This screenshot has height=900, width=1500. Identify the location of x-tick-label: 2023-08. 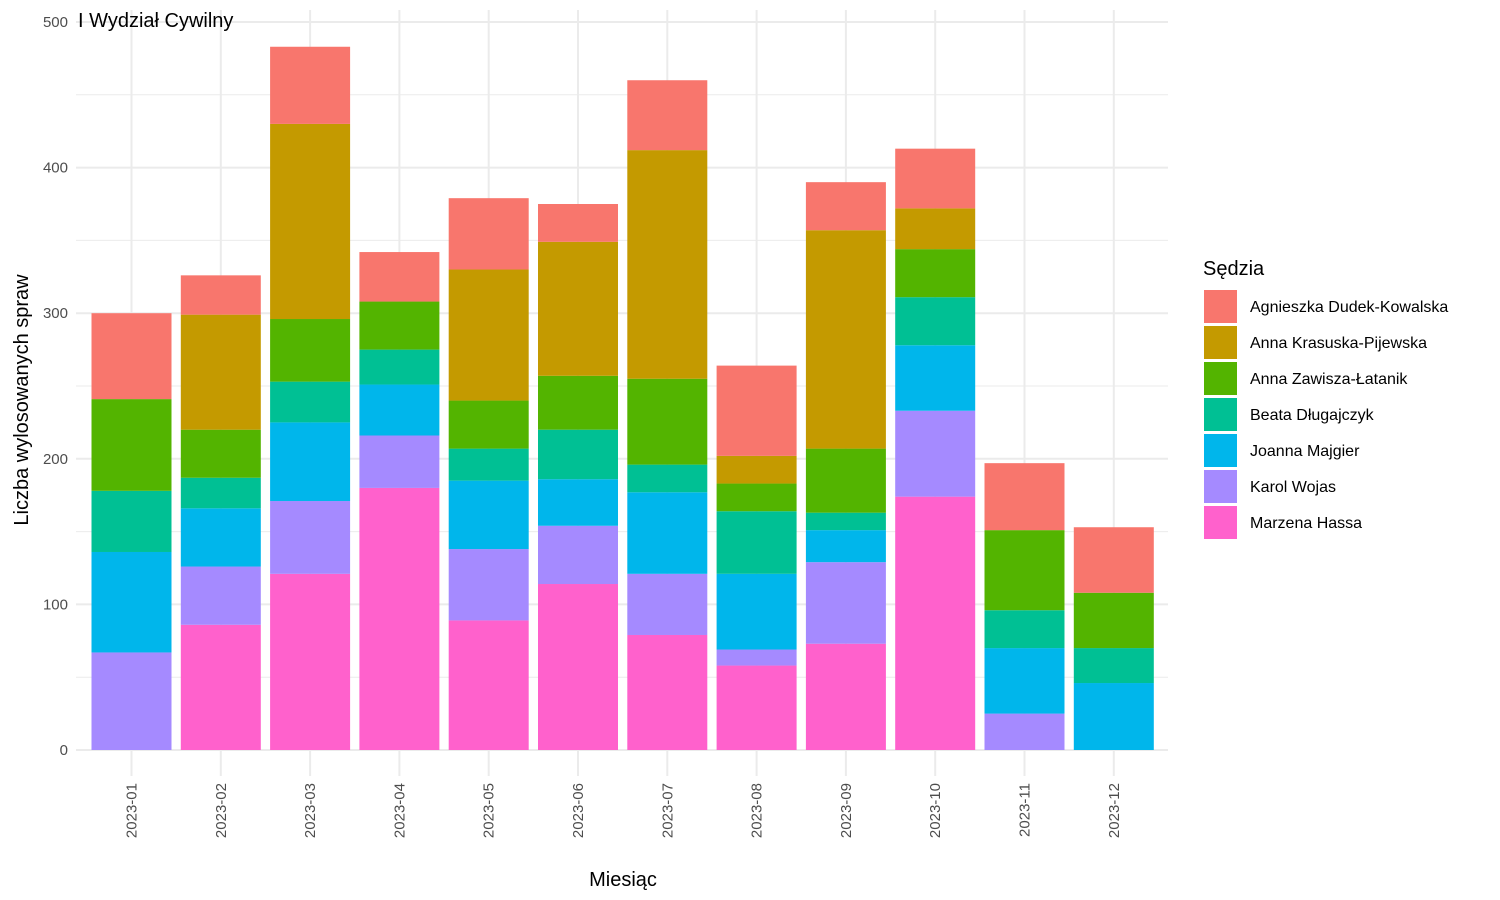
(757, 810).